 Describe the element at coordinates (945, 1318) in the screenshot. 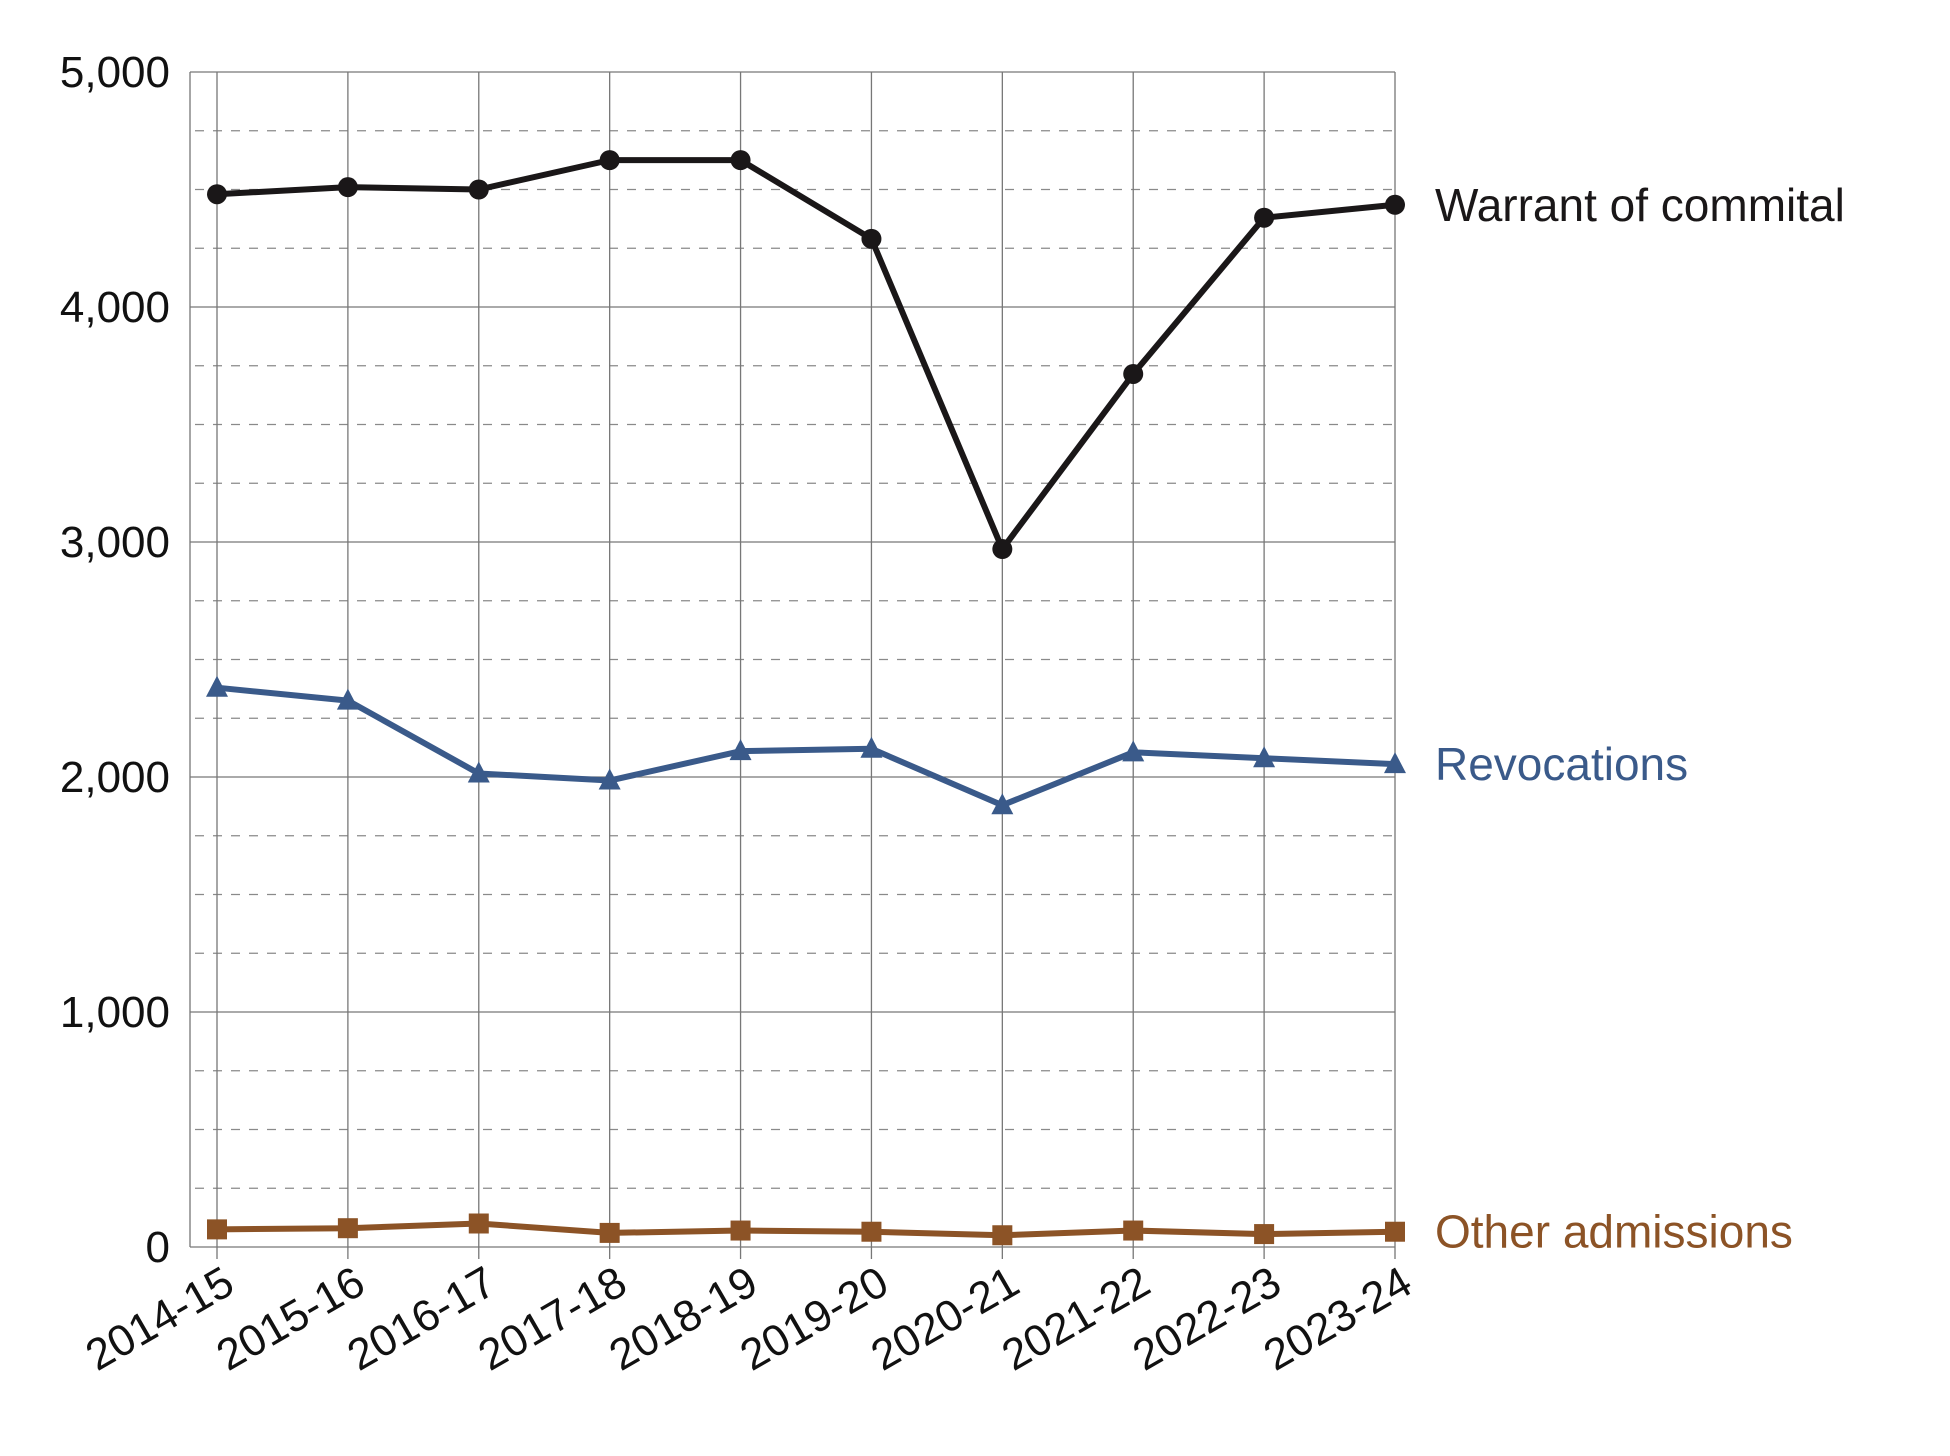

I see `x-tick-label: 2020-21` at that location.